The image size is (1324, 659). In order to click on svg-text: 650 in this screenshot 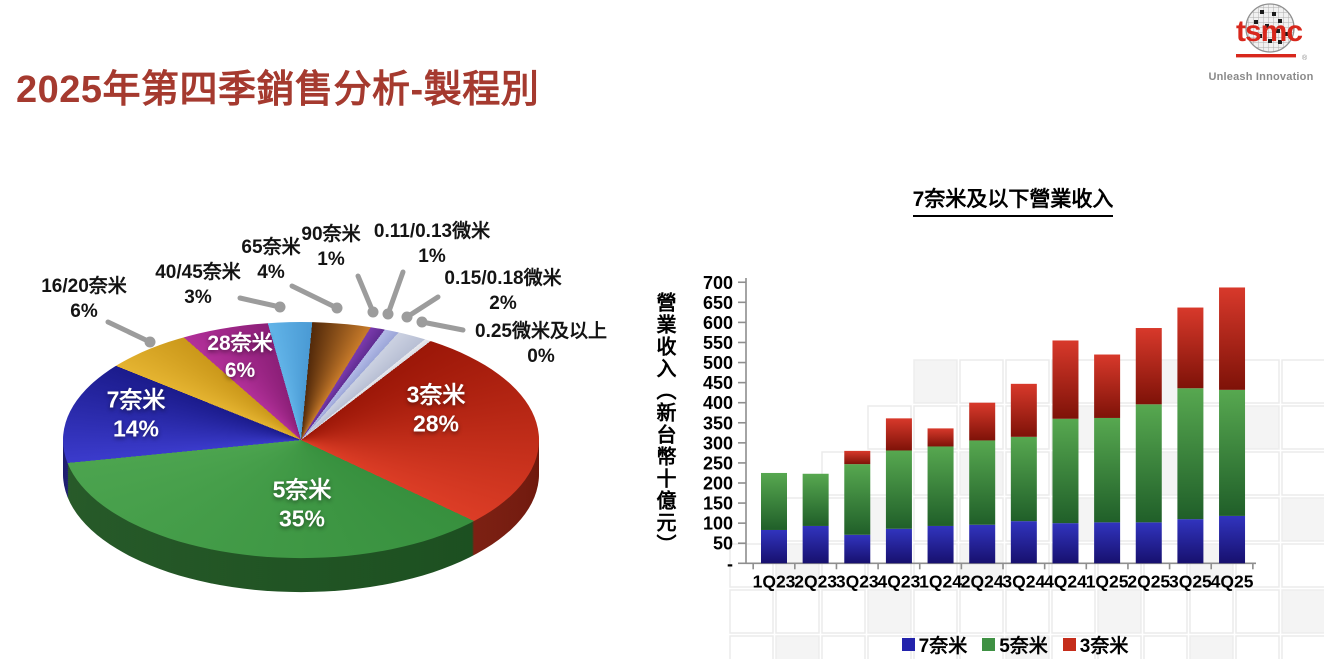, I will do `click(718, 303)`.